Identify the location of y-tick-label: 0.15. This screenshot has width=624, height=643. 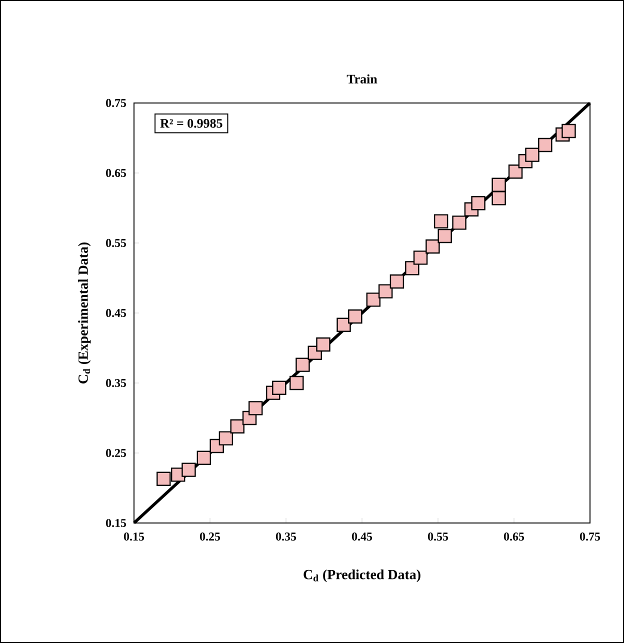
(116, 523).